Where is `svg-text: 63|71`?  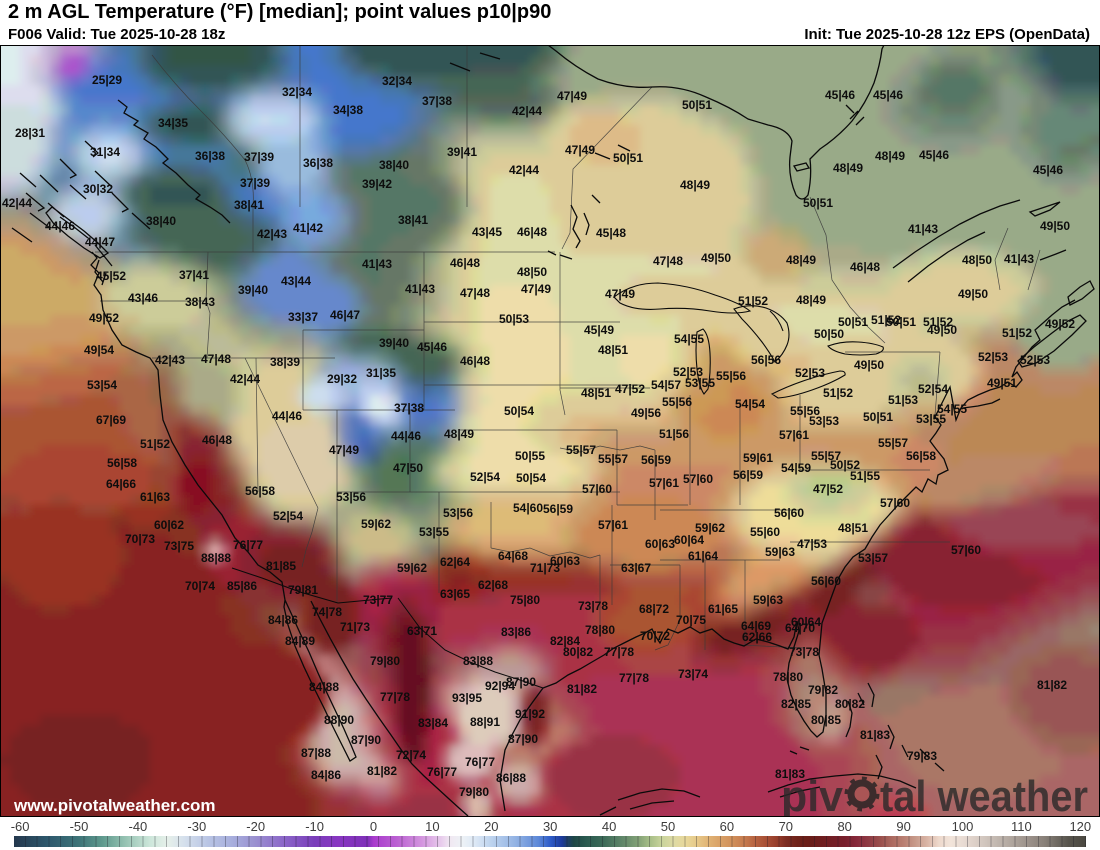
svg-text: 63|71 is located at coordinates (422, 631).